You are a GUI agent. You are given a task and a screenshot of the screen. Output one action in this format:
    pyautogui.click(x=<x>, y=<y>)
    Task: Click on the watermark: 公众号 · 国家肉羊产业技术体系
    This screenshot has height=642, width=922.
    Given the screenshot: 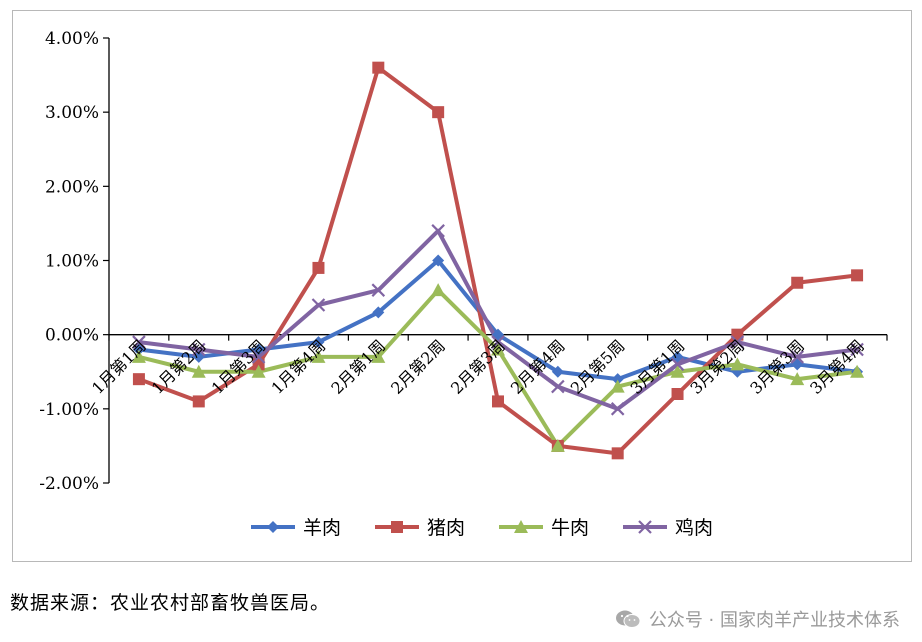 What is the action you would take?
    pyautogui.click(x=757, y=619)
    